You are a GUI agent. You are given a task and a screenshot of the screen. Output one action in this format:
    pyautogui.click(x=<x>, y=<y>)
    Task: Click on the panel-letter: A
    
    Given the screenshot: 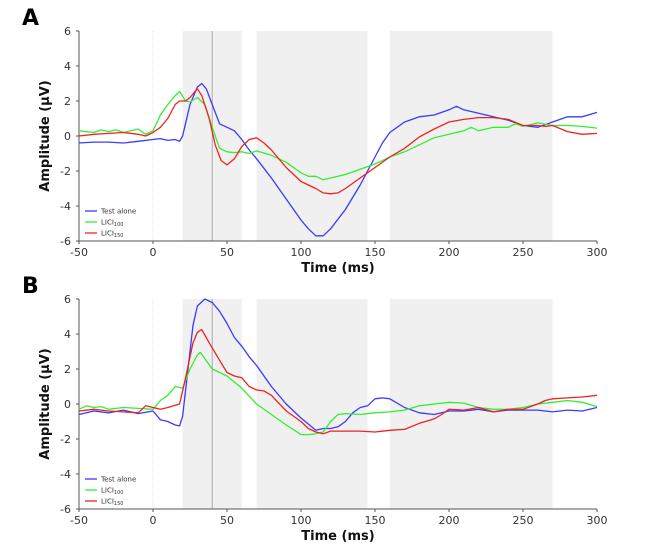 What is the action you would take?
    pyautogui.click(x=30, y=18)
    